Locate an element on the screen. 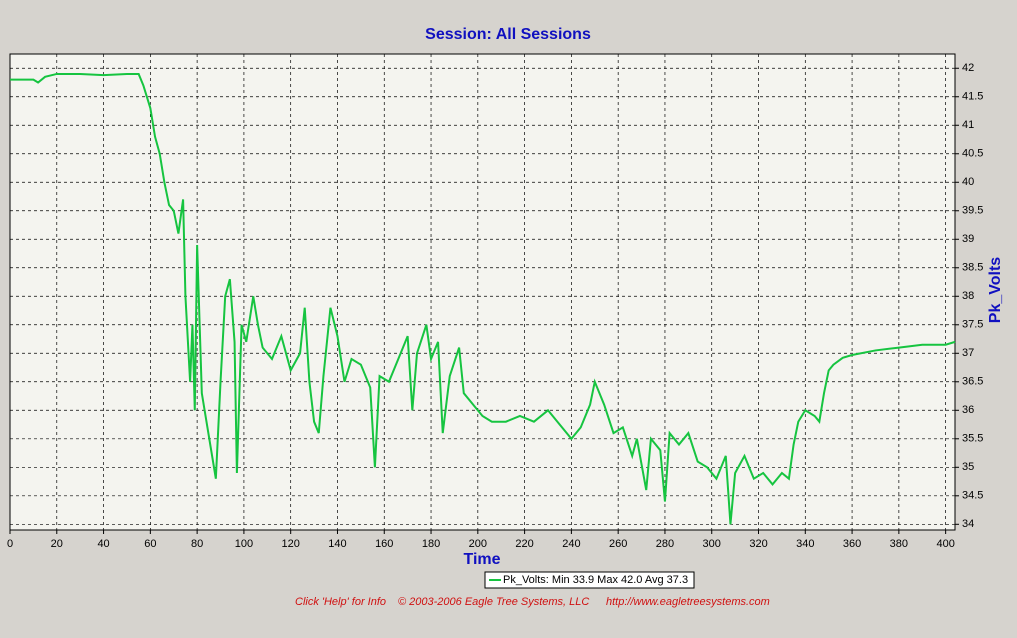 This screenshot has height=638, width=1017. x-tick-label: 100 is located at coordinates (244, 544).